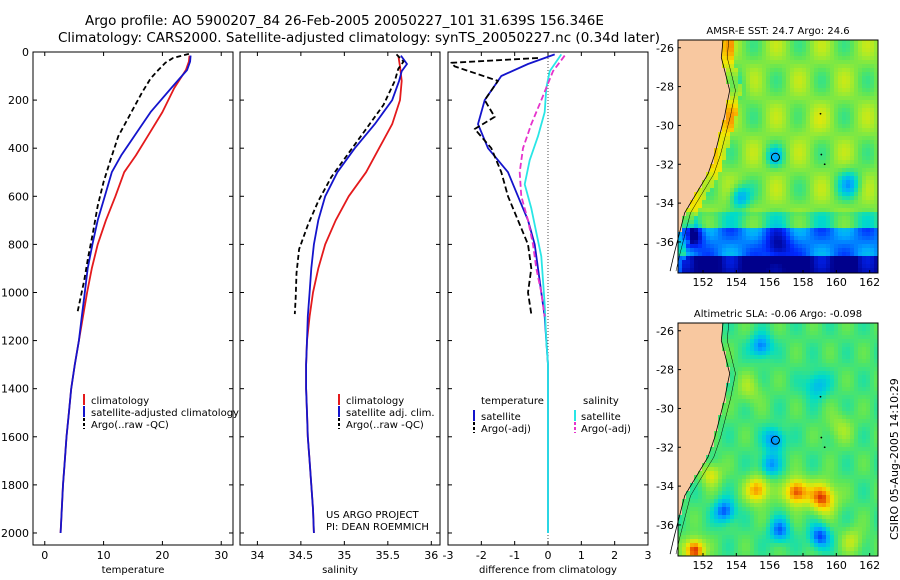 Image resolution: width=900 pixels, height=580 pixels. What do you see at coordinates (377, 527) in the screenshot?
I see `annotation-line2: PI: DEAN ROEMMICH` at bounding box center [377, 527].